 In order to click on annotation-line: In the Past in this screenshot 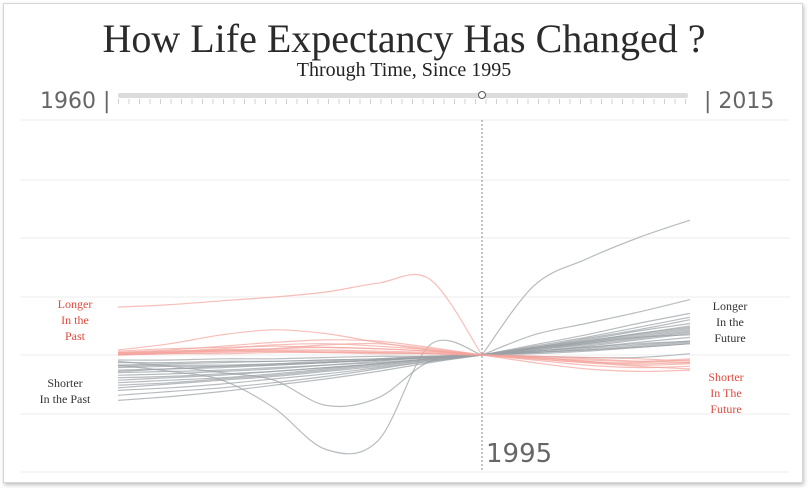, I will do `click(65, 399)`.